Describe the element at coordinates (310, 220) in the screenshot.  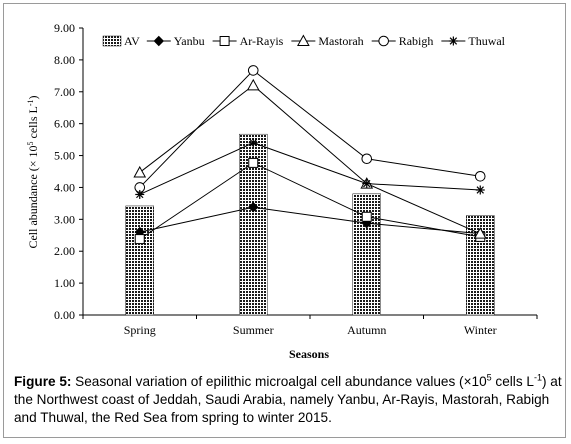
I see `series-line-yanbu` at that location.